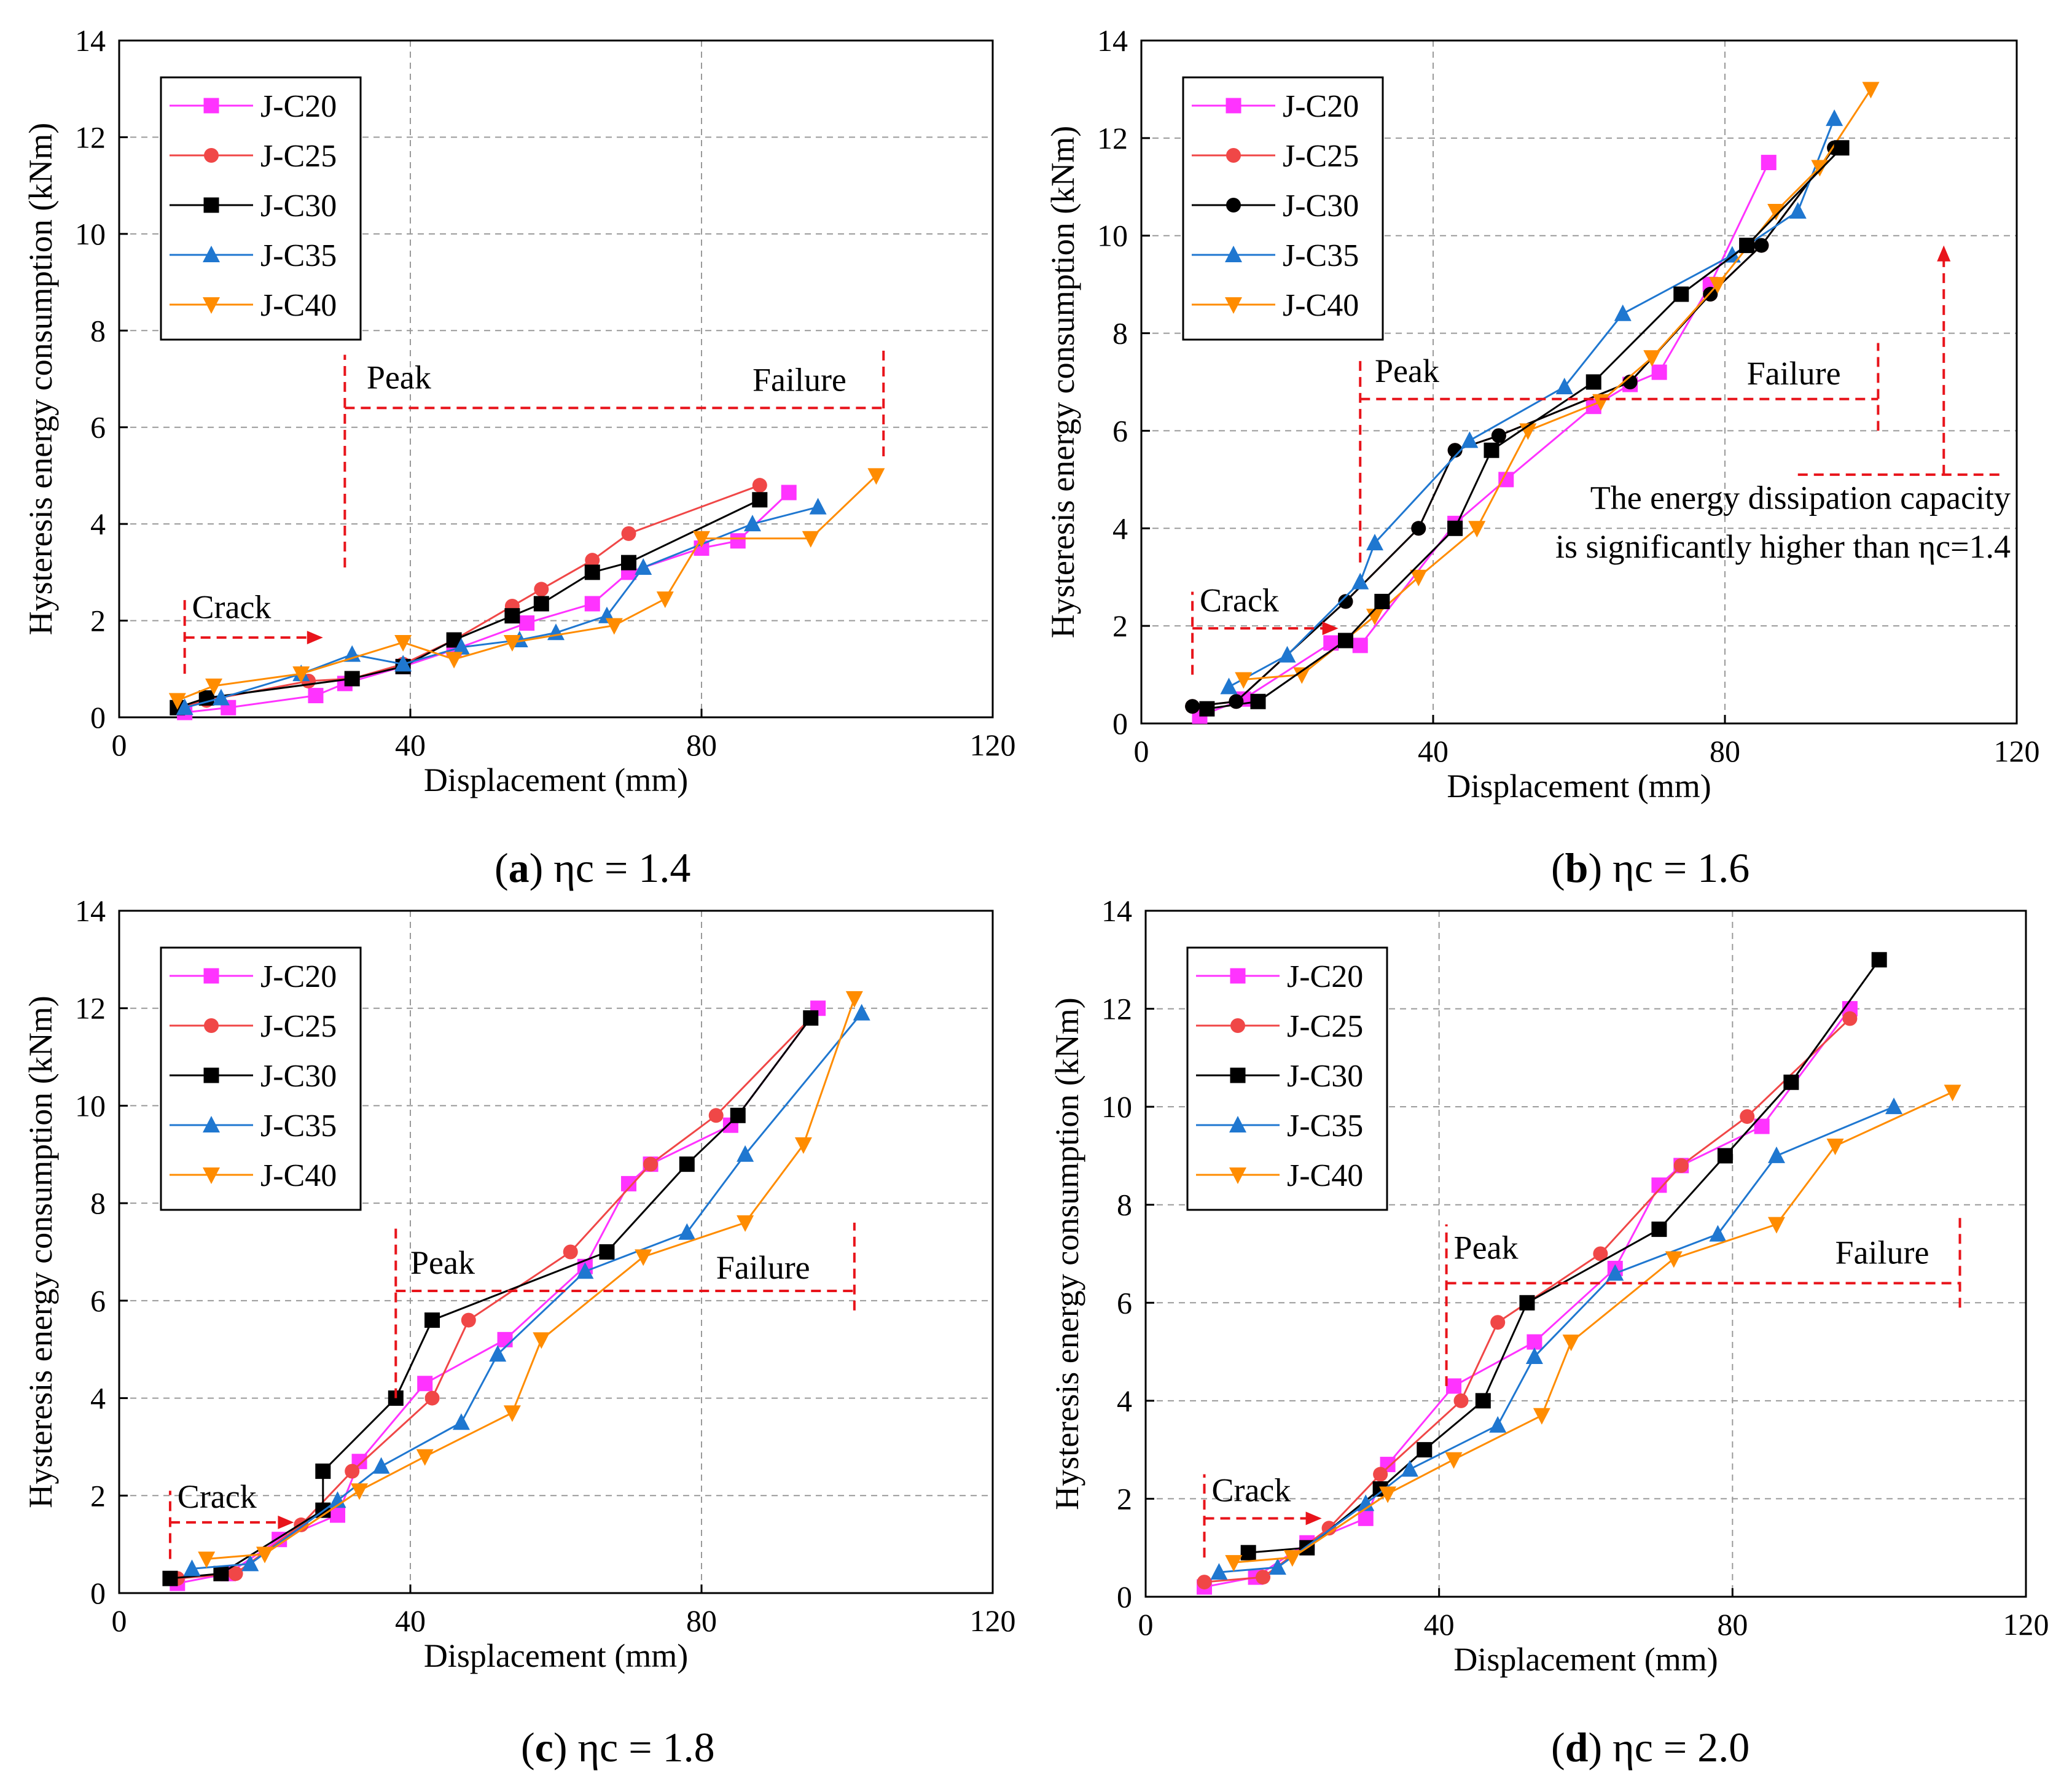 The height and width of the screenshot is (1781, 2072). Describe the element at coordinates (217, 1496) in the screenshot. I see `crack-label: Crack` at that location.